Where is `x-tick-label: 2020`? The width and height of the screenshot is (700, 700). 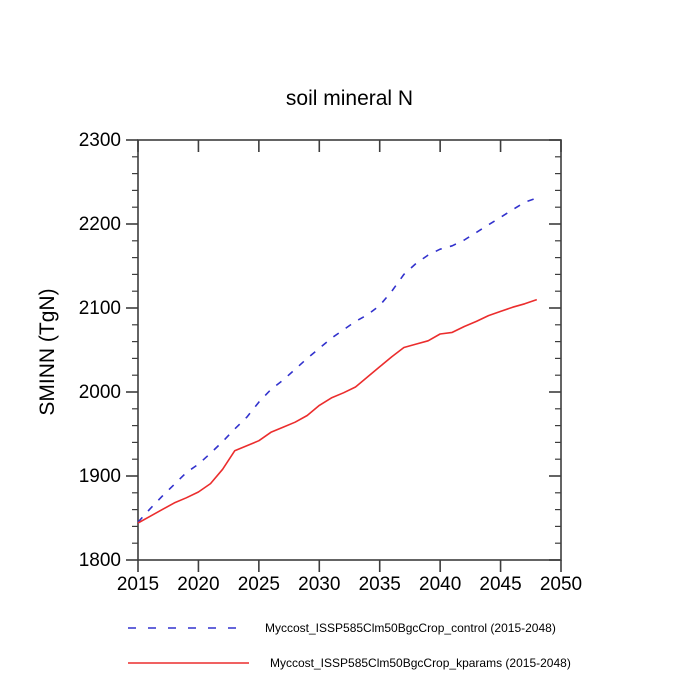 x-tick-label: 2020 is located at coordinates (198, 584).